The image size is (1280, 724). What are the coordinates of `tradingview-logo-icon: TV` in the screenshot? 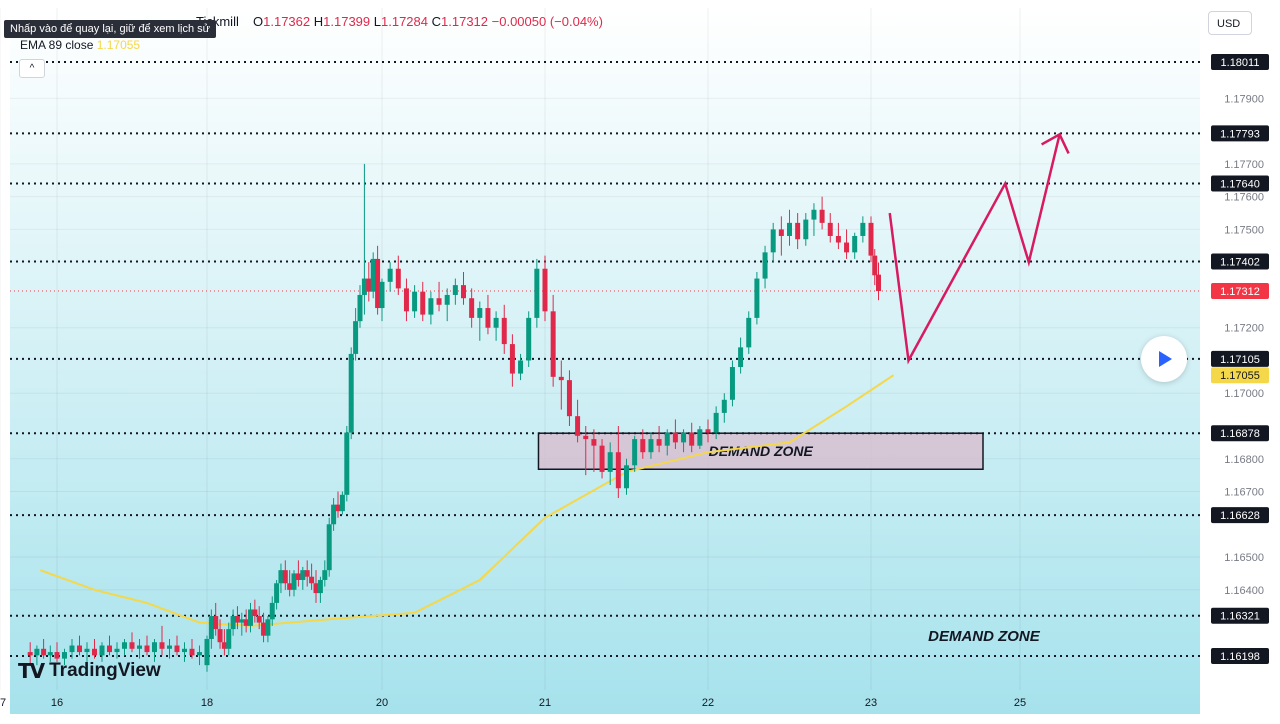 It's located at (31, 671).